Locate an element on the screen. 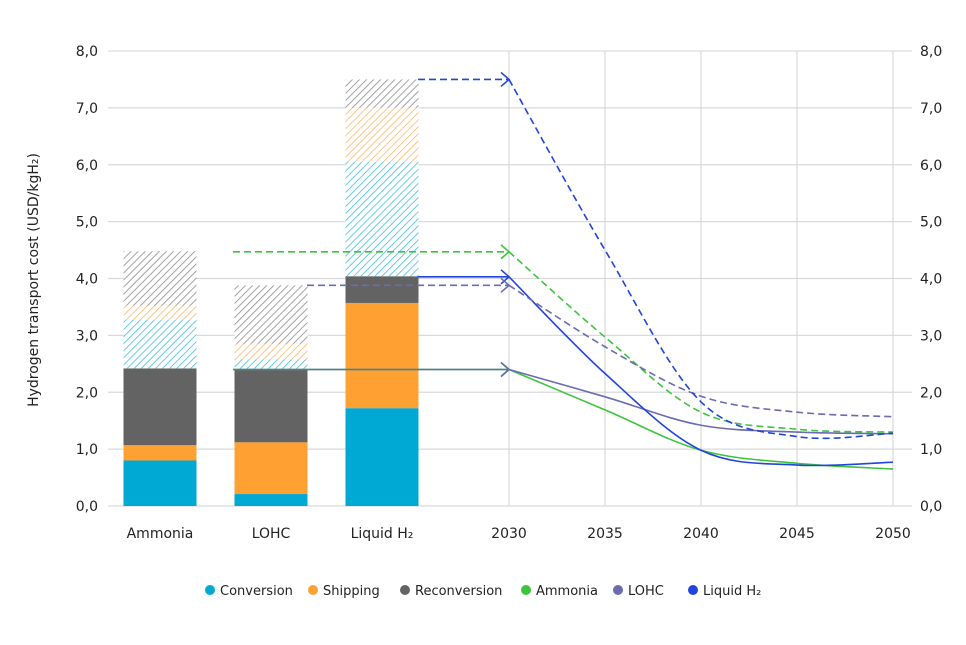  x-tick-label: Ammonia is located at coordinates (160, 534).